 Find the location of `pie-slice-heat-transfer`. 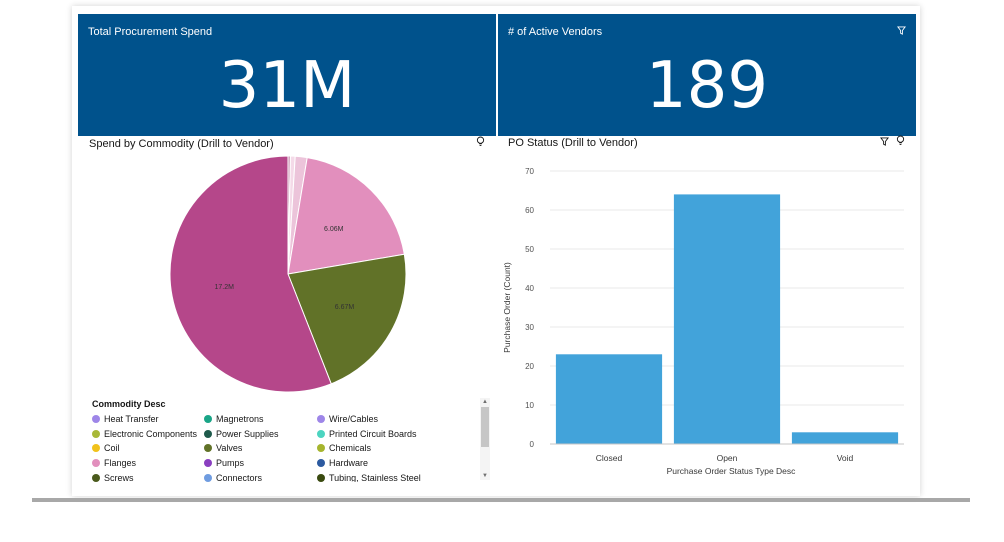

pie-slice-heat-transfer is located at coordinates (250, 274).